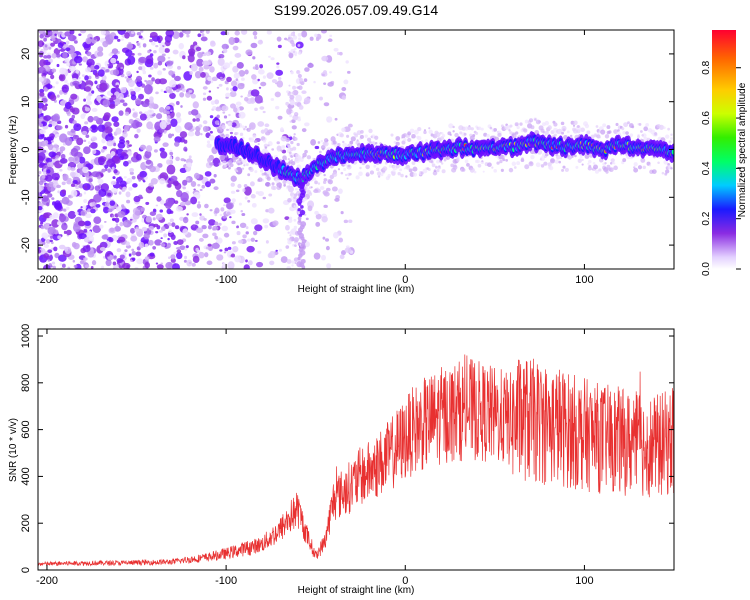 The image size is (750, 600). Describe the element at coordinates (26, 336) in the screenshot. I see `y-tick-label: 1000` at that location.